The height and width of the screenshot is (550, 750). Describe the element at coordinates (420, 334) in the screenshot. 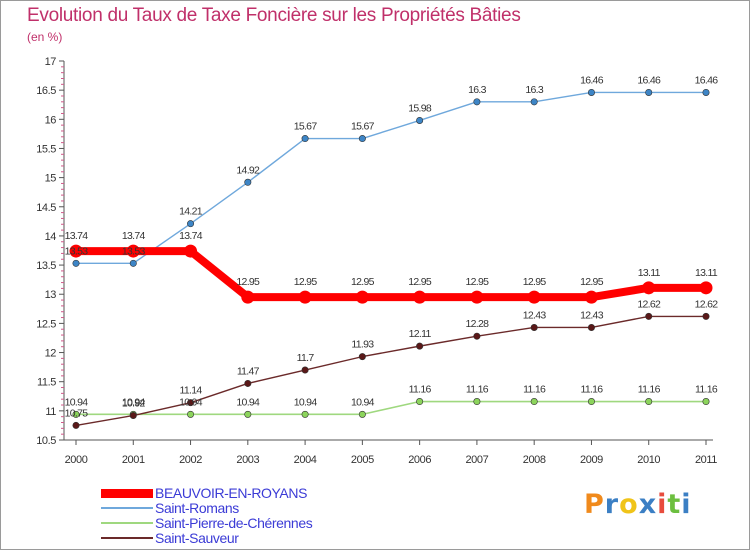

I see `data-label-saint-sauveur: 12.11` at that location.